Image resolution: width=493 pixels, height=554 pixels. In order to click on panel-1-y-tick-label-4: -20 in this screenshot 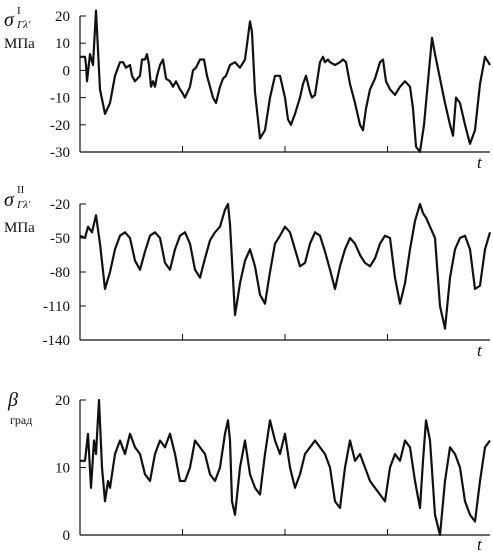, I will do `click(60, 126)`.